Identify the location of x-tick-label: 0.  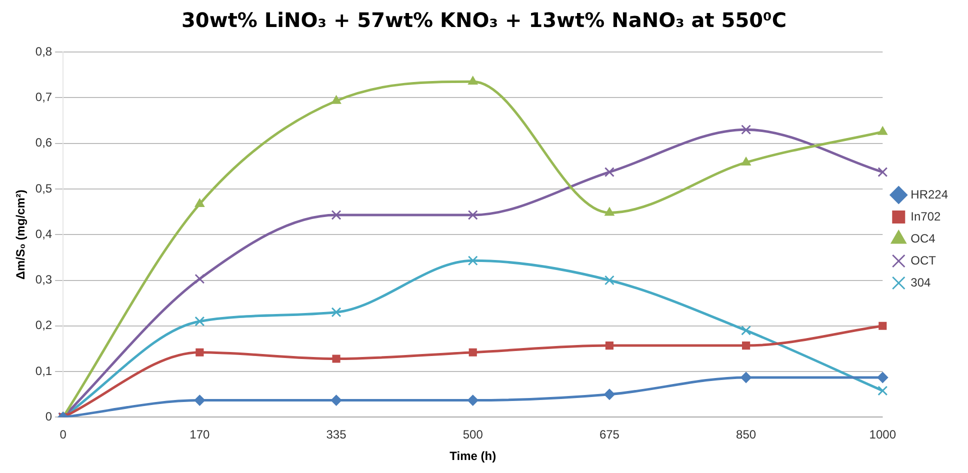
(63, 435).